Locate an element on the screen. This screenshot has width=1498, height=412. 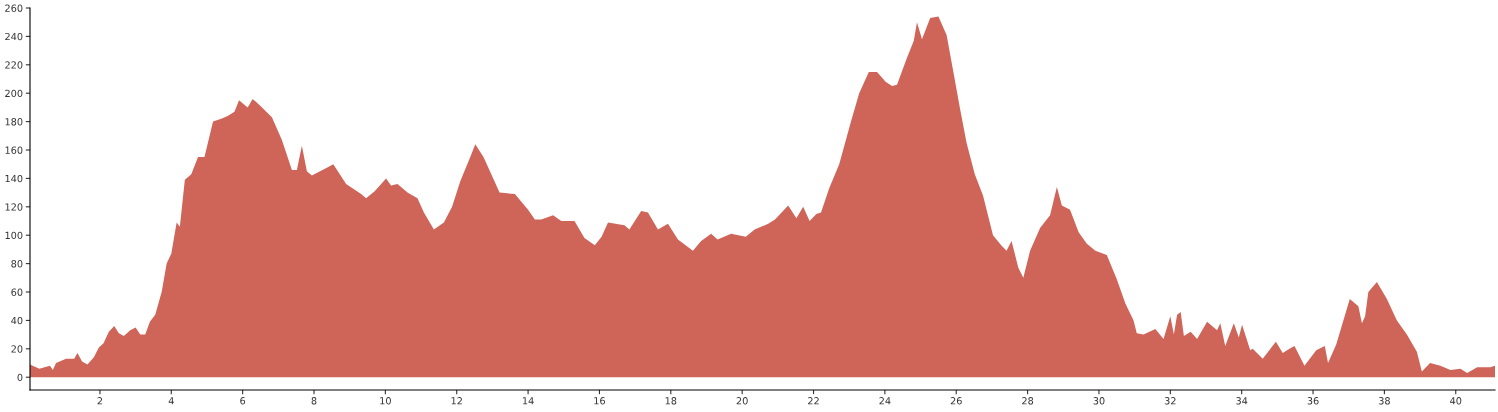
y-tick-label: 60 is located at coordinates (17, 292).